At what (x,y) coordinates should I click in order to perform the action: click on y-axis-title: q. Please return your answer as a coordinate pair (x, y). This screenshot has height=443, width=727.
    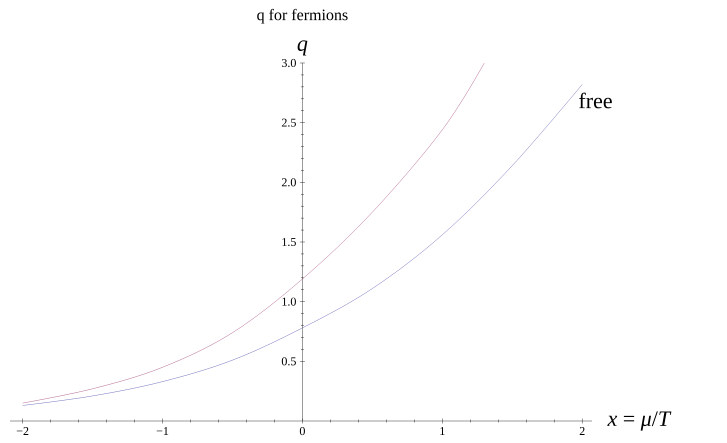
    Looking at the image, I should click on (303, 48).